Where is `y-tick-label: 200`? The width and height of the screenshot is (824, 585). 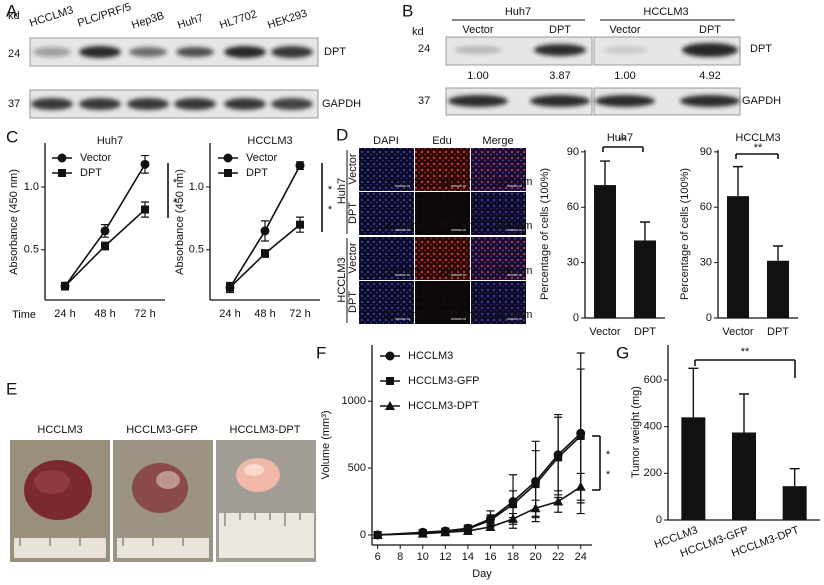 y-tick-label: 200 is located at coordinates (653, 473).